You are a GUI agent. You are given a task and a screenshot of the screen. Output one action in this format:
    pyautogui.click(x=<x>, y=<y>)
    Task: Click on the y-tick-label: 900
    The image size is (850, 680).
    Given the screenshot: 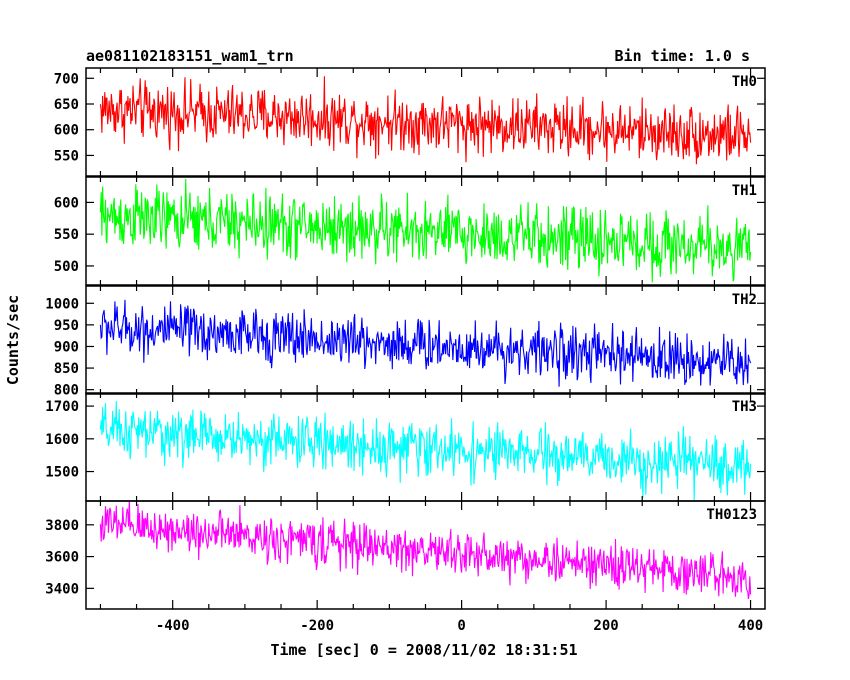 What is the action you would take?
    pyautogui.click(x=66, y=347)
    